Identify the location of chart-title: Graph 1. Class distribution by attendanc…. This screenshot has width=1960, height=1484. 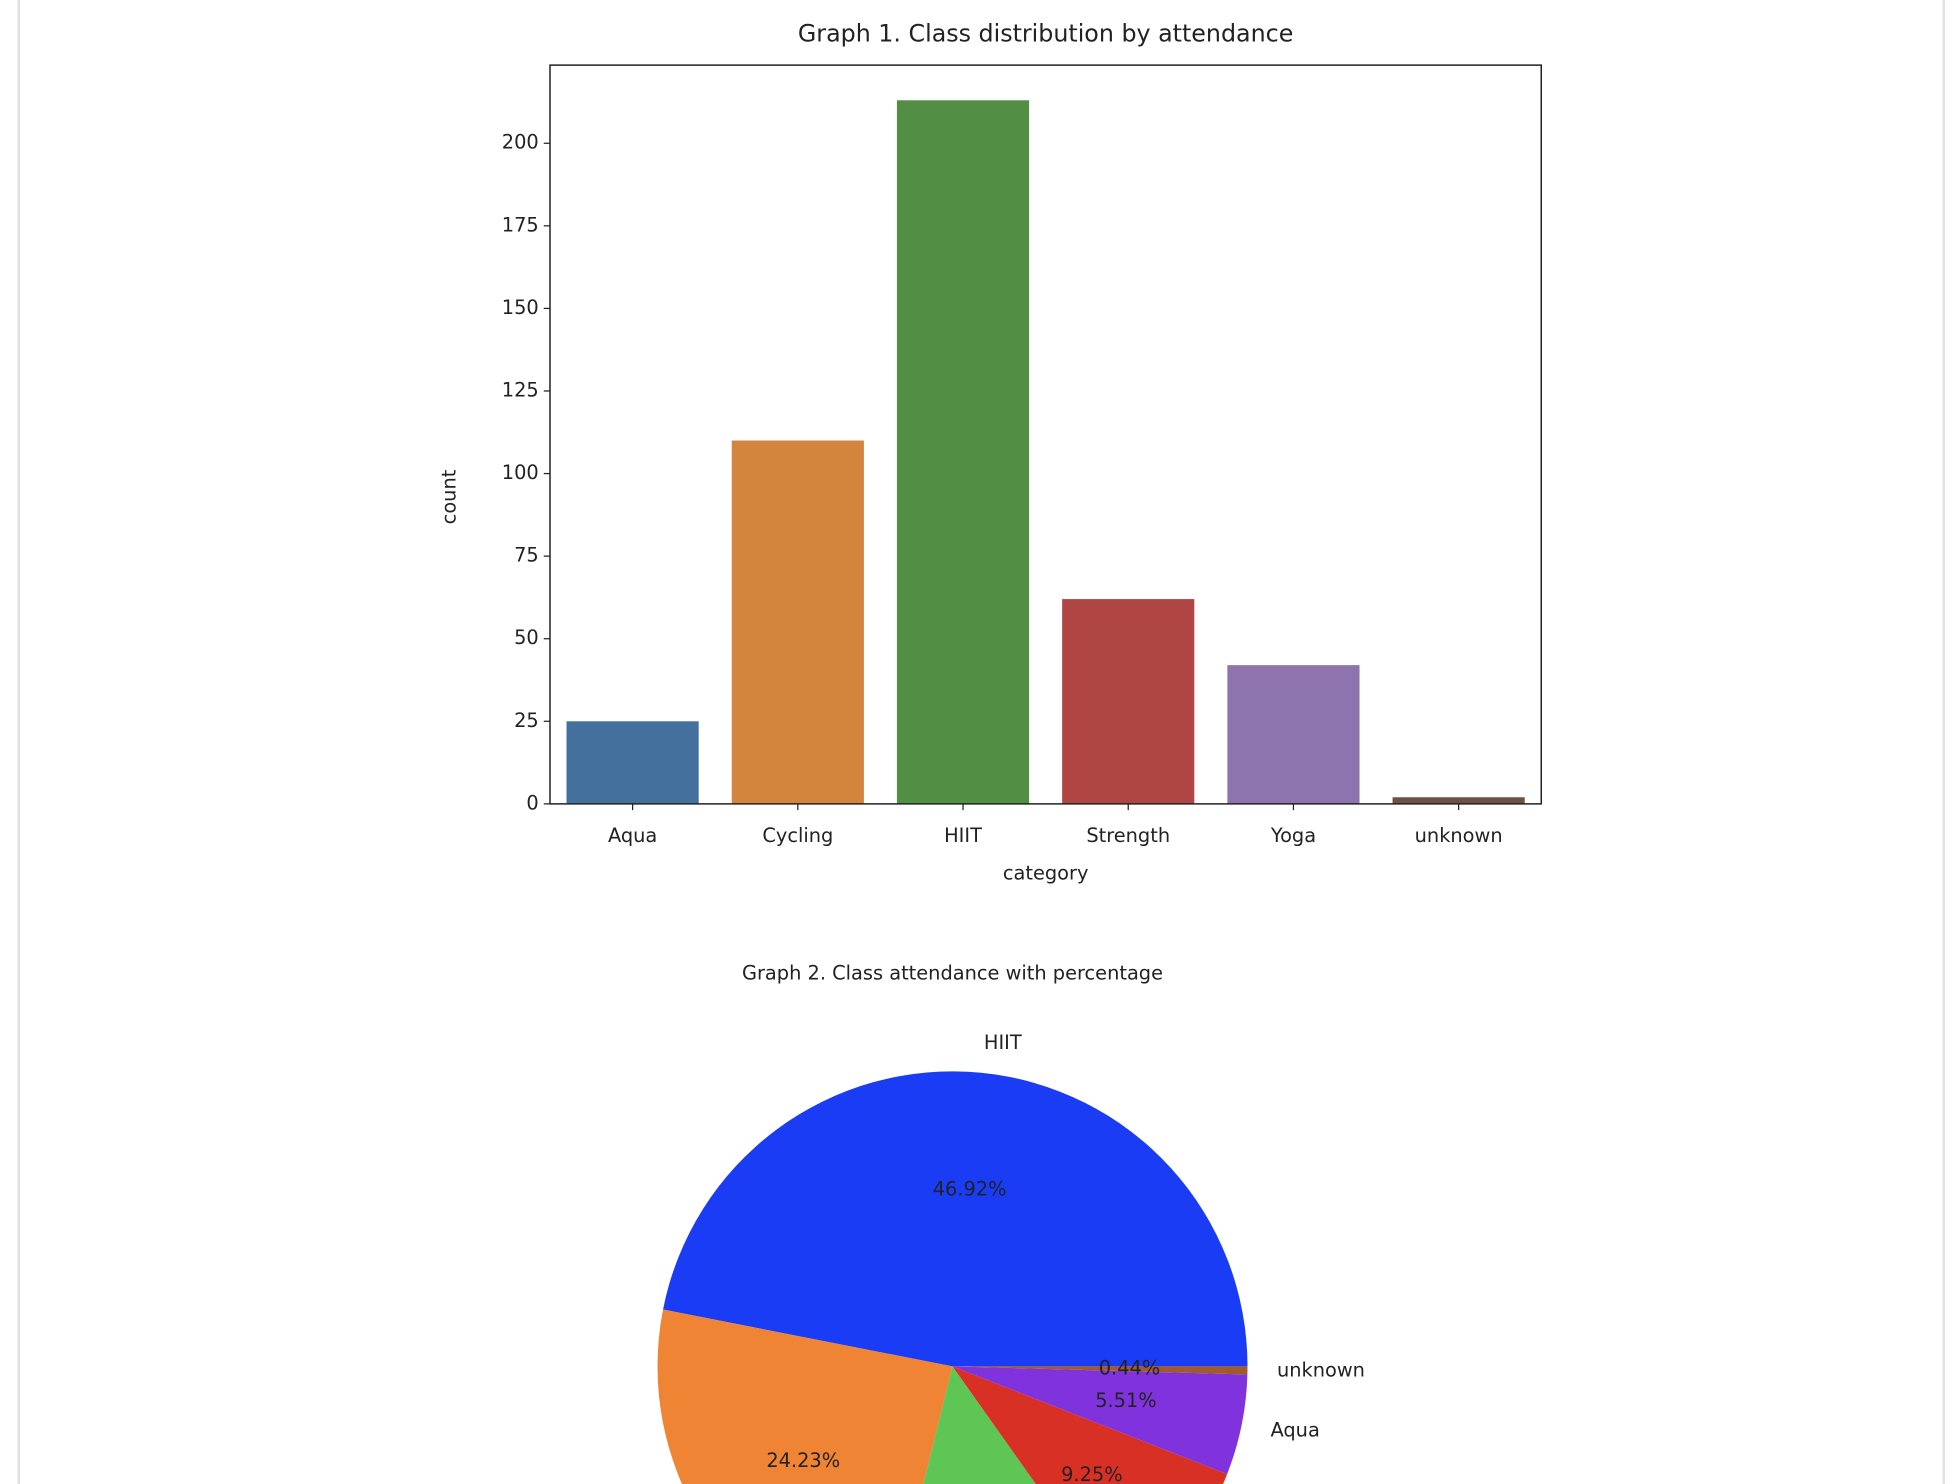
(1045, 34).